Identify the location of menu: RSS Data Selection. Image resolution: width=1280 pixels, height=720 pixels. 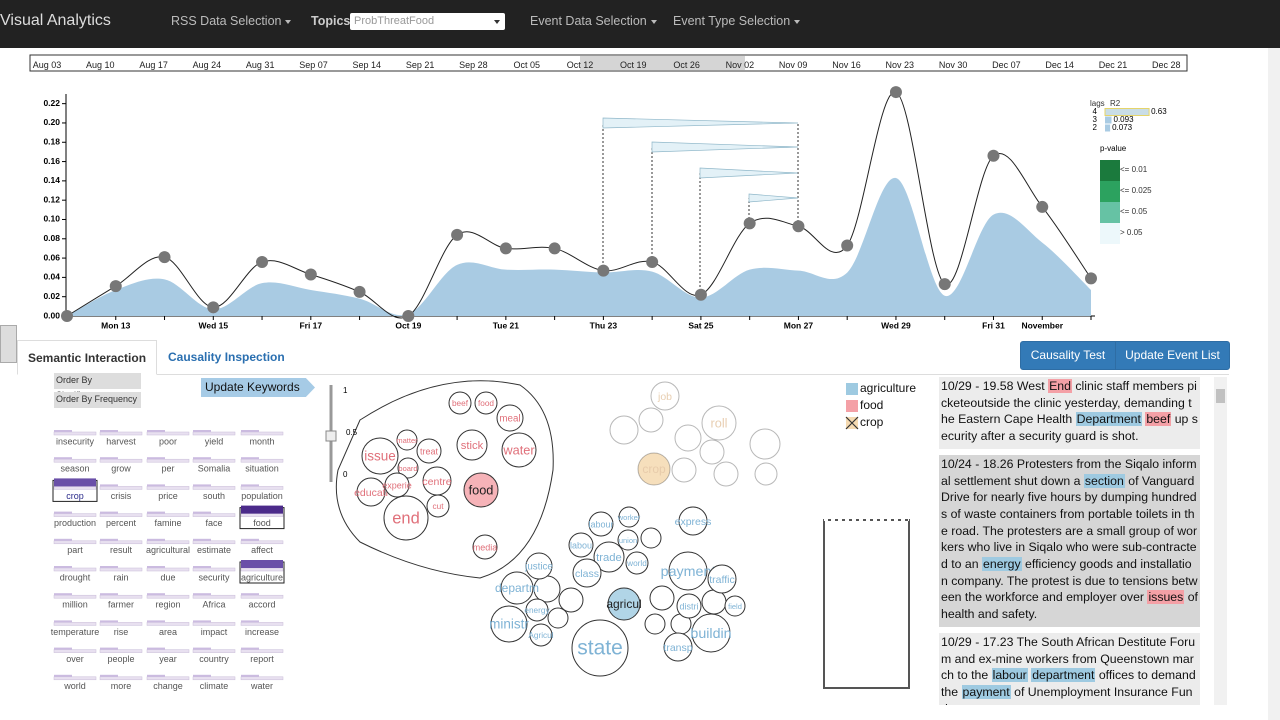
(231, 21).